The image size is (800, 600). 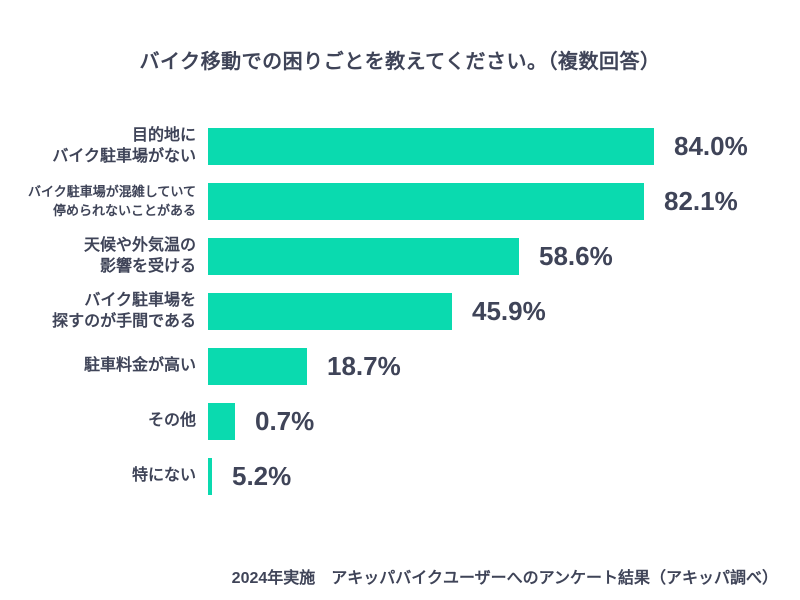 I want to click on chart-row: その他 0.7%, so click(x=400, y=421).